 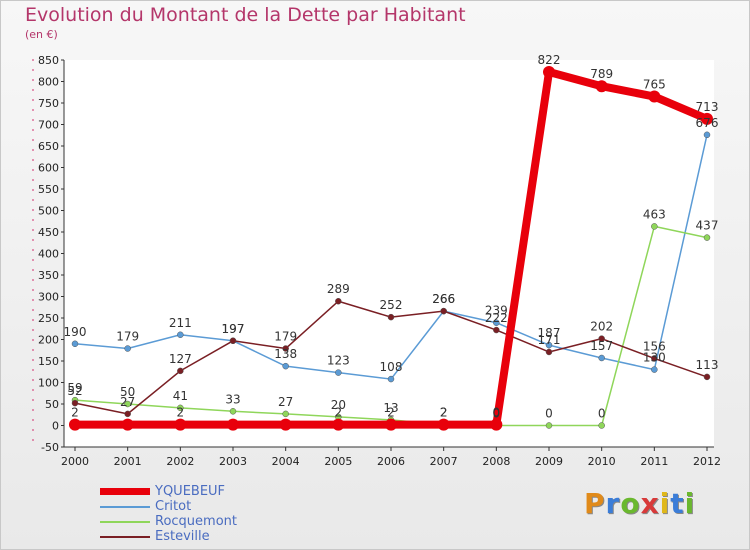 I want to click on logo-letter: t, so click(x=677, y=503).